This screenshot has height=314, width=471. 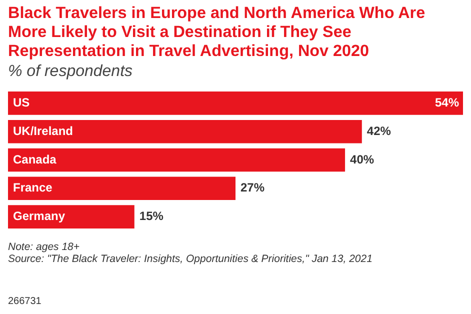 What do you see at coordinates (447, 103) in the screenshot?
I see `data-label: 54%` at bounding box center [447, 103].